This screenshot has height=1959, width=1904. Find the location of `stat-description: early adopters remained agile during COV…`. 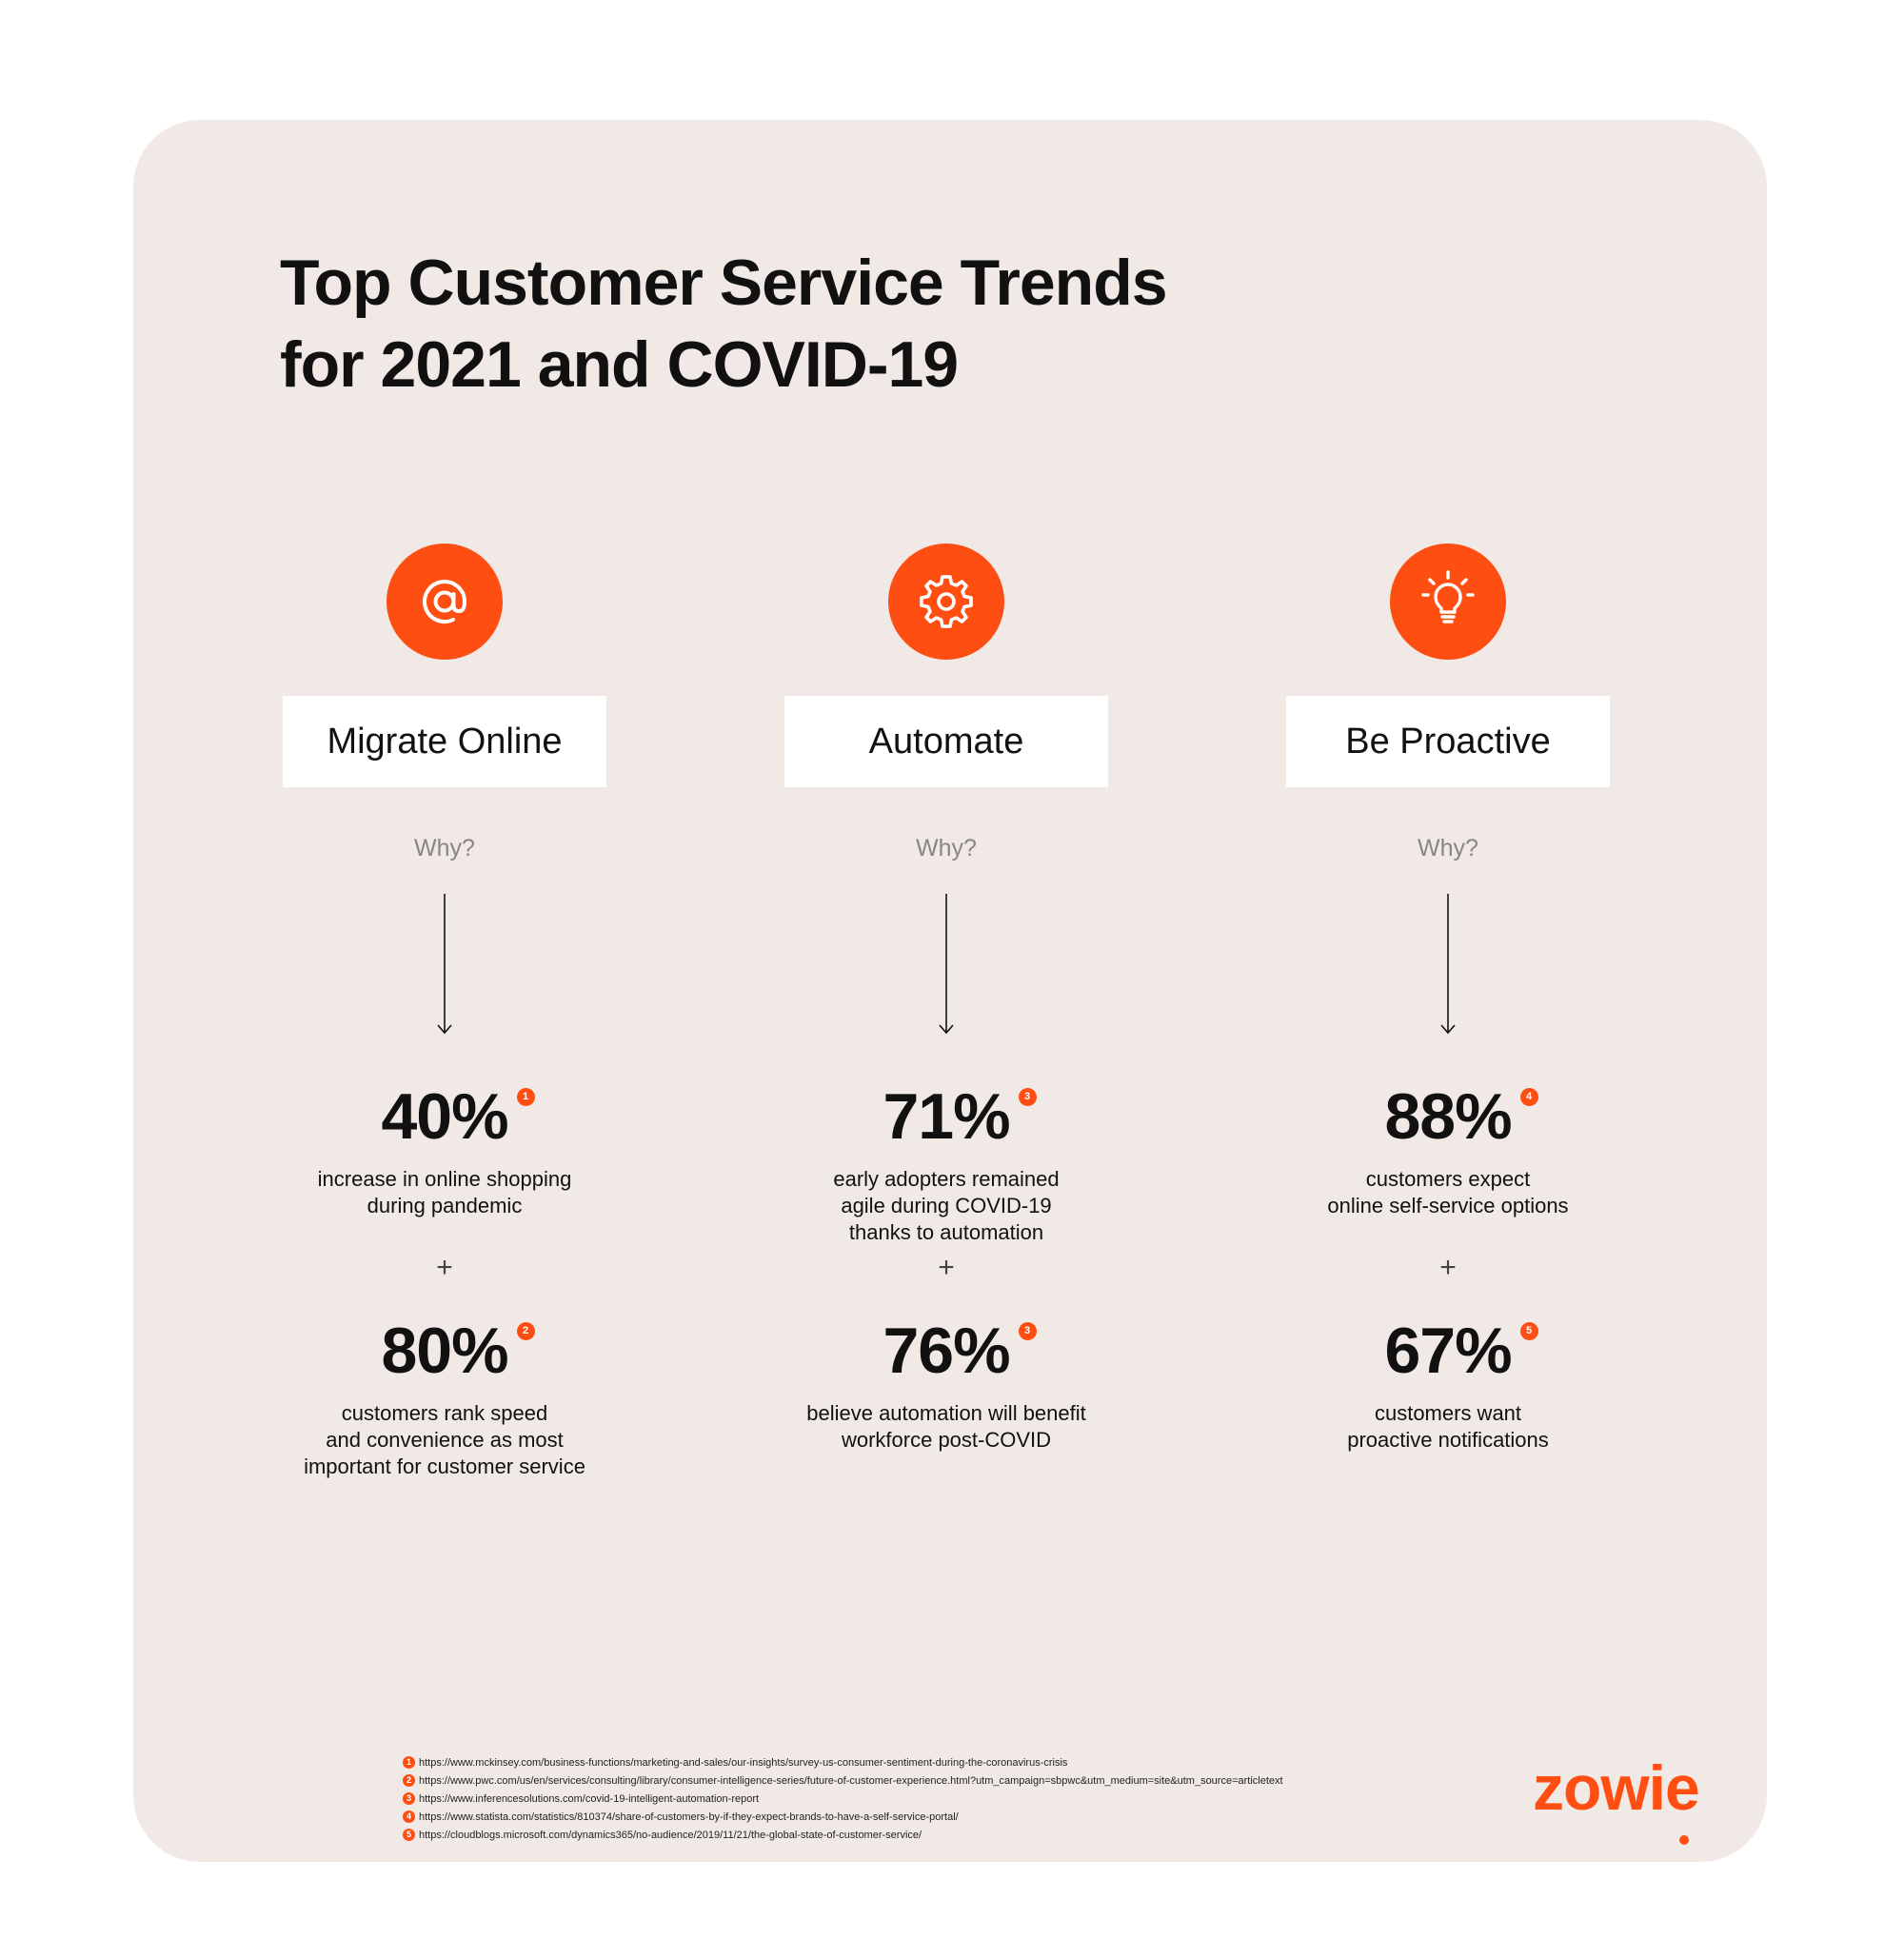

stat-description: early adopters remained agile during COV… is located at coordinates (946, 1206).